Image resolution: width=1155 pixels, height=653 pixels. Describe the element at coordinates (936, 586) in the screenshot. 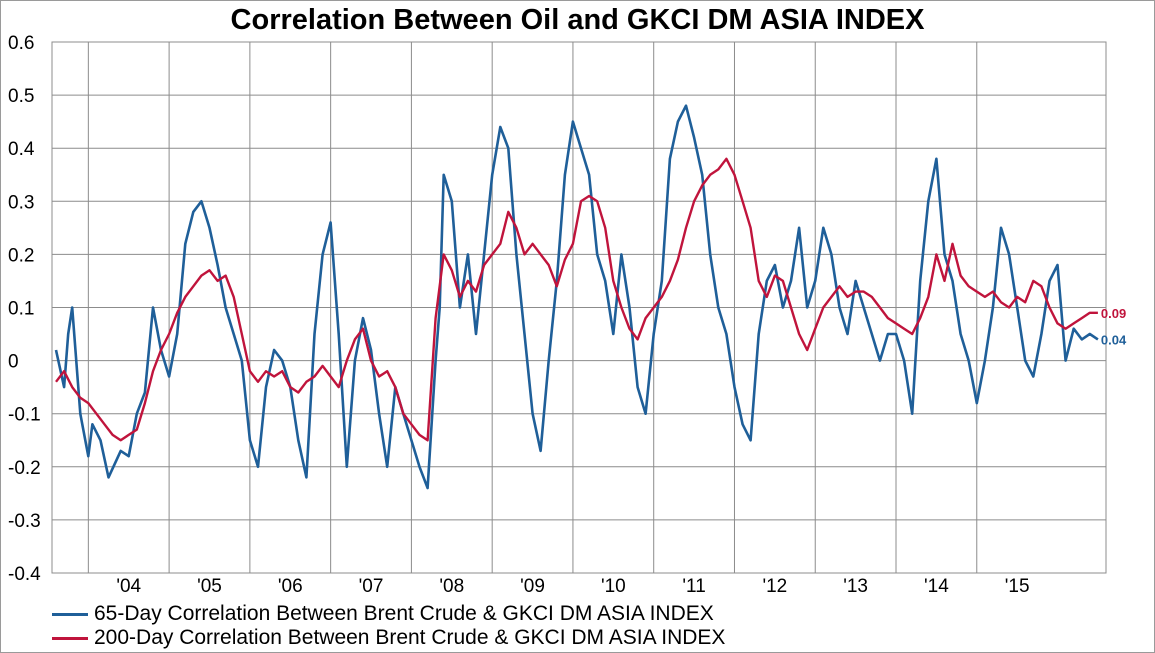

I see `x-tick-label: '14` at that location.